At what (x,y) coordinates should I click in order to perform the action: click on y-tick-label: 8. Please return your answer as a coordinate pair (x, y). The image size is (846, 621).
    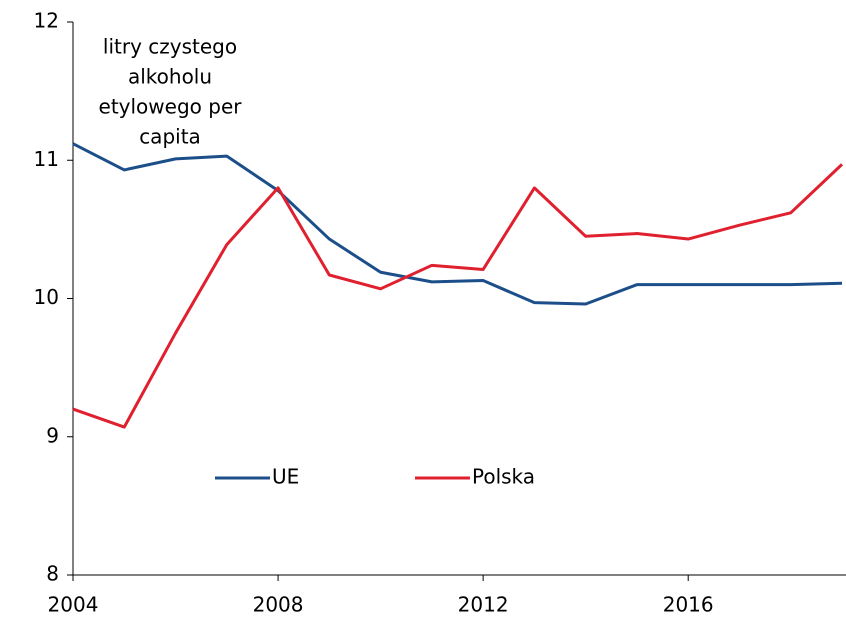
    Looking at the image, I should click on (52, 574).